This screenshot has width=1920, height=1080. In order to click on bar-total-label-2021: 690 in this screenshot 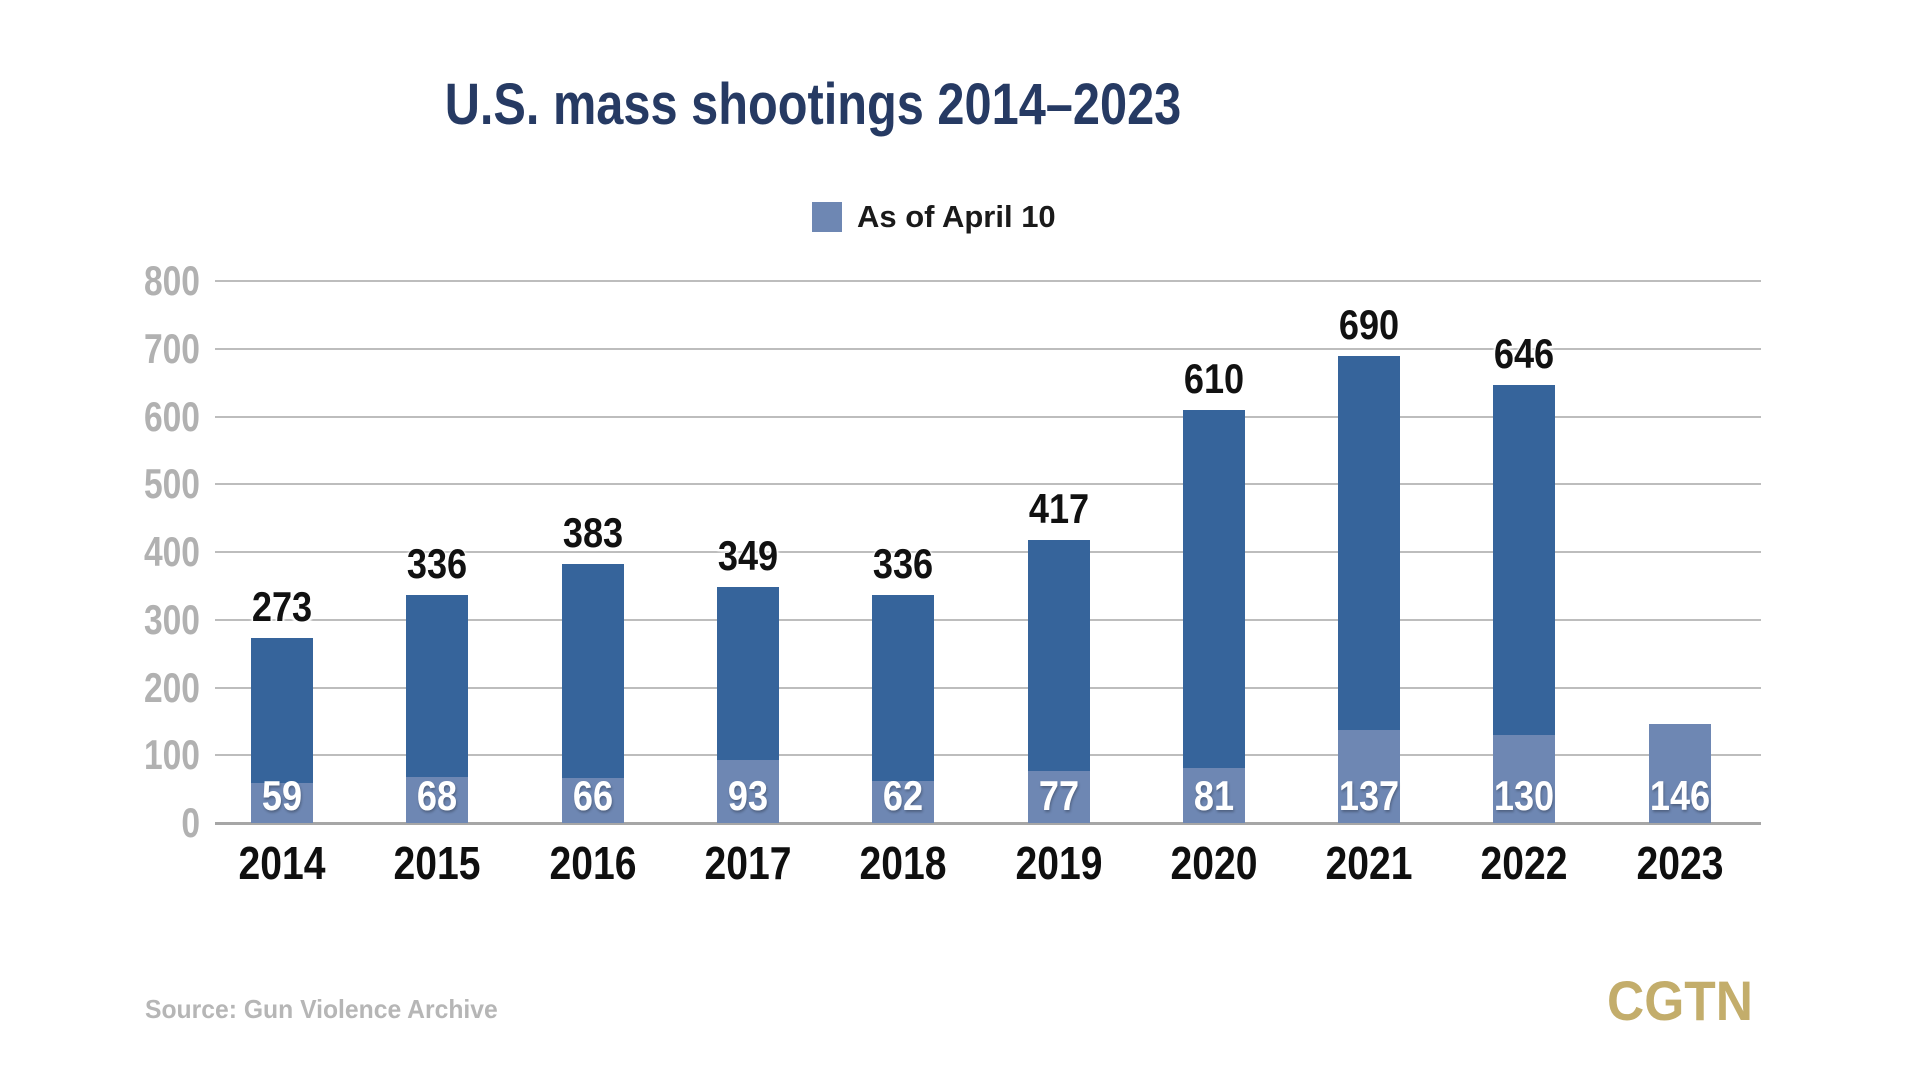, I will do `click(1369, 324)`.